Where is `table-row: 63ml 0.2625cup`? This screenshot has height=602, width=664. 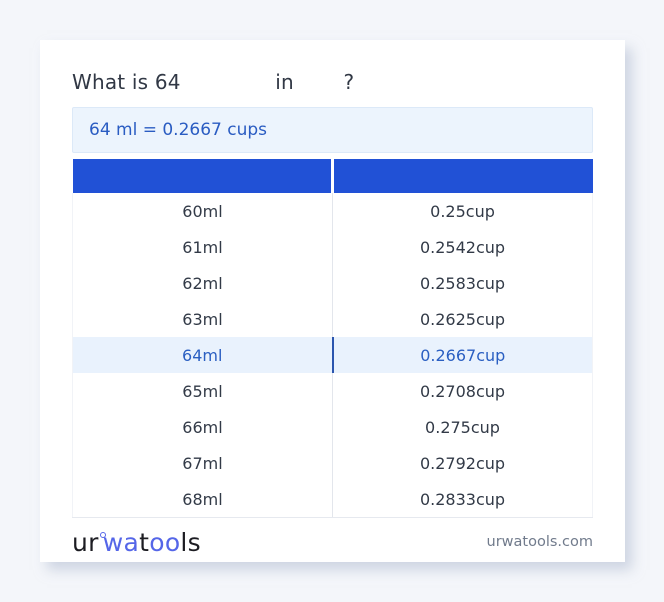 table-row: 63ml 0.2625cup is located at coordinates (332, 319).